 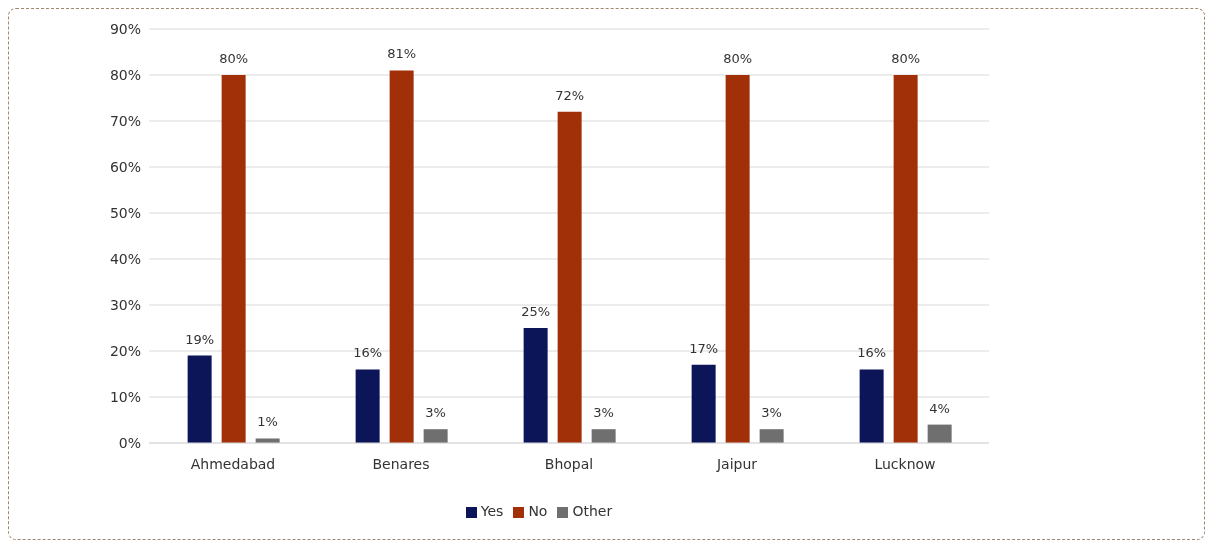 I want to click on y-tick-label: 10%, so click(x=125, y=396).